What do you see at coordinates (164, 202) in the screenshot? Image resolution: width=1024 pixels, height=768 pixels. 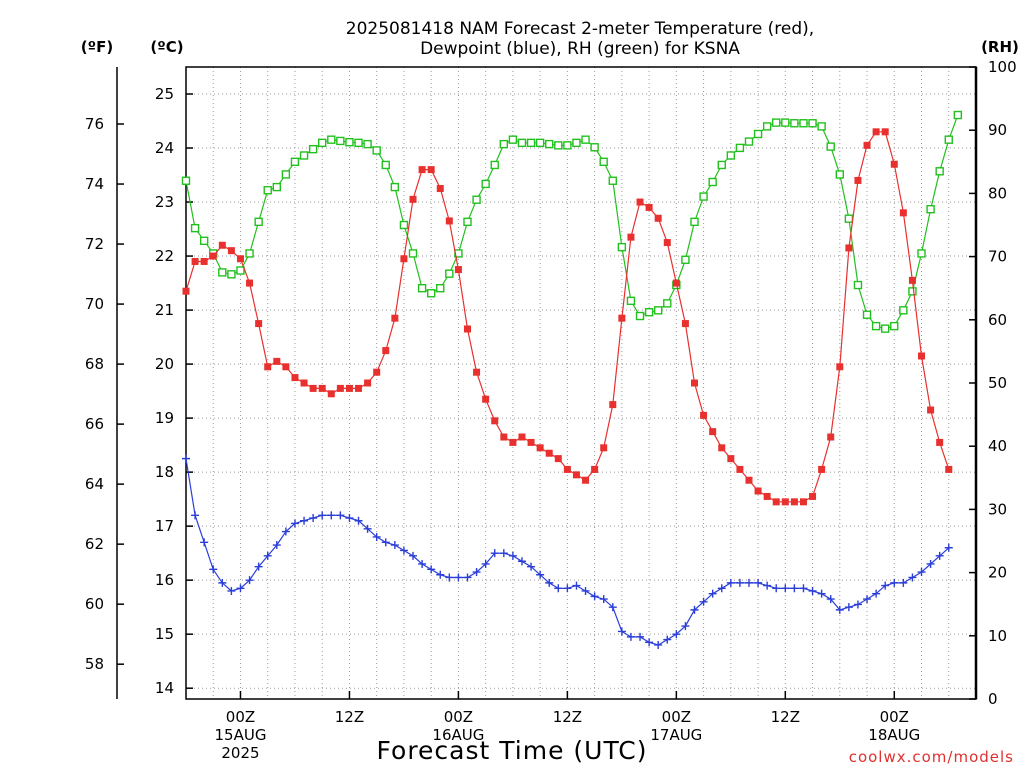 I see `celsius-tick-label: 23` at bounding box center [164, 202].